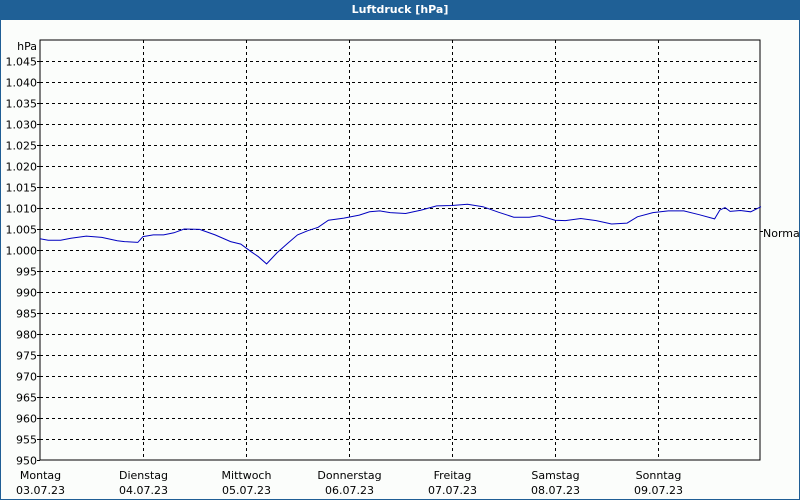 Image resolution: width=800 pixels, height=500 pixels. Describe the element at coordinates (26, 377) in the screenshot. I see `y-tick-label: 970` at that location.